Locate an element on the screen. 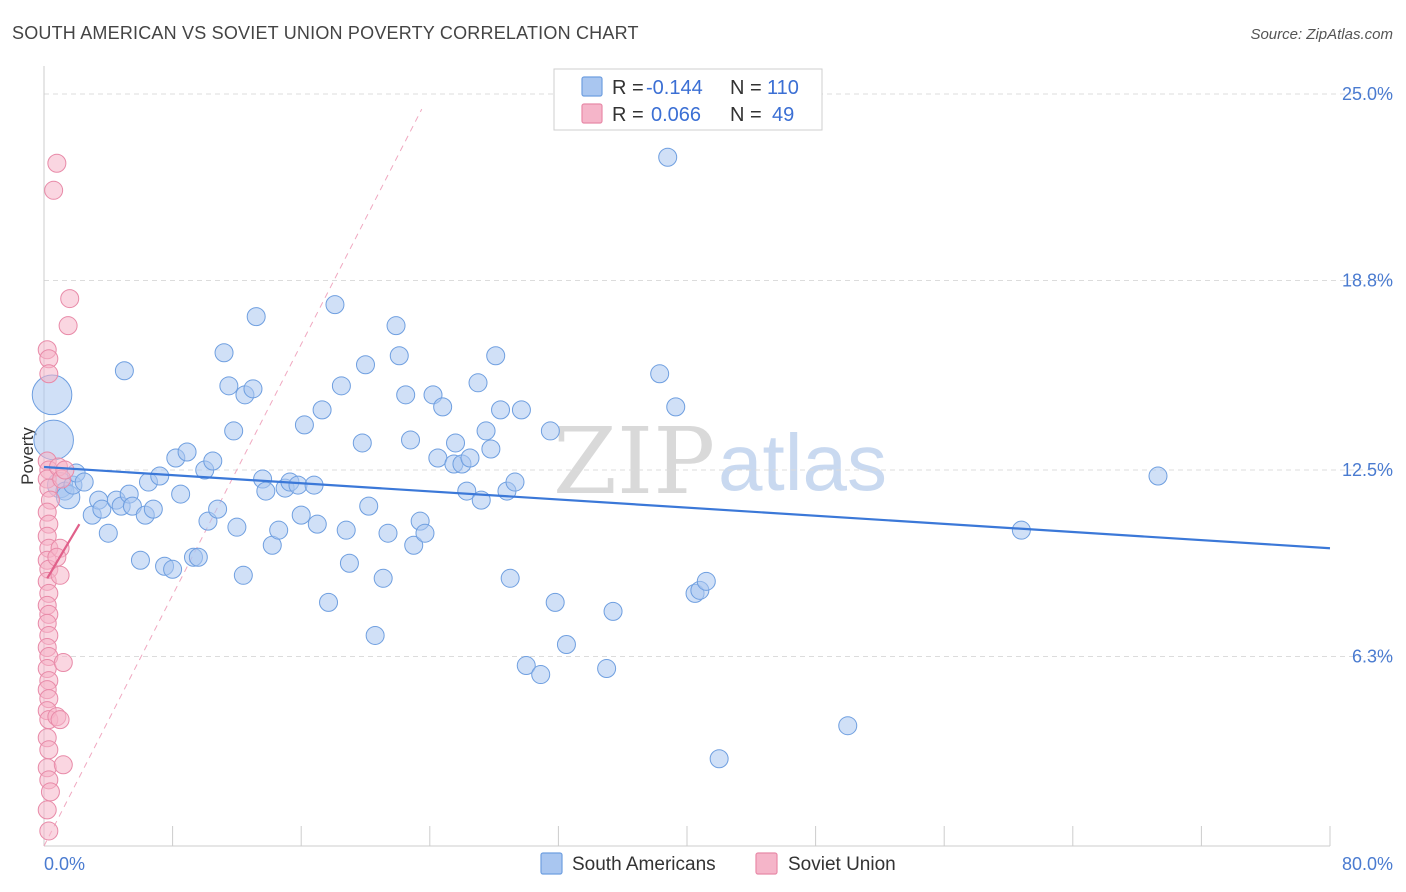  legend-swatch-south-americans is located at coordinates (592, 86).